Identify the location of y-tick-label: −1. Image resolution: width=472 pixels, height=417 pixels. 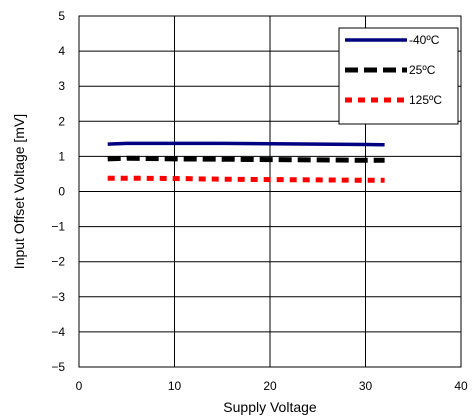
(58, 227).